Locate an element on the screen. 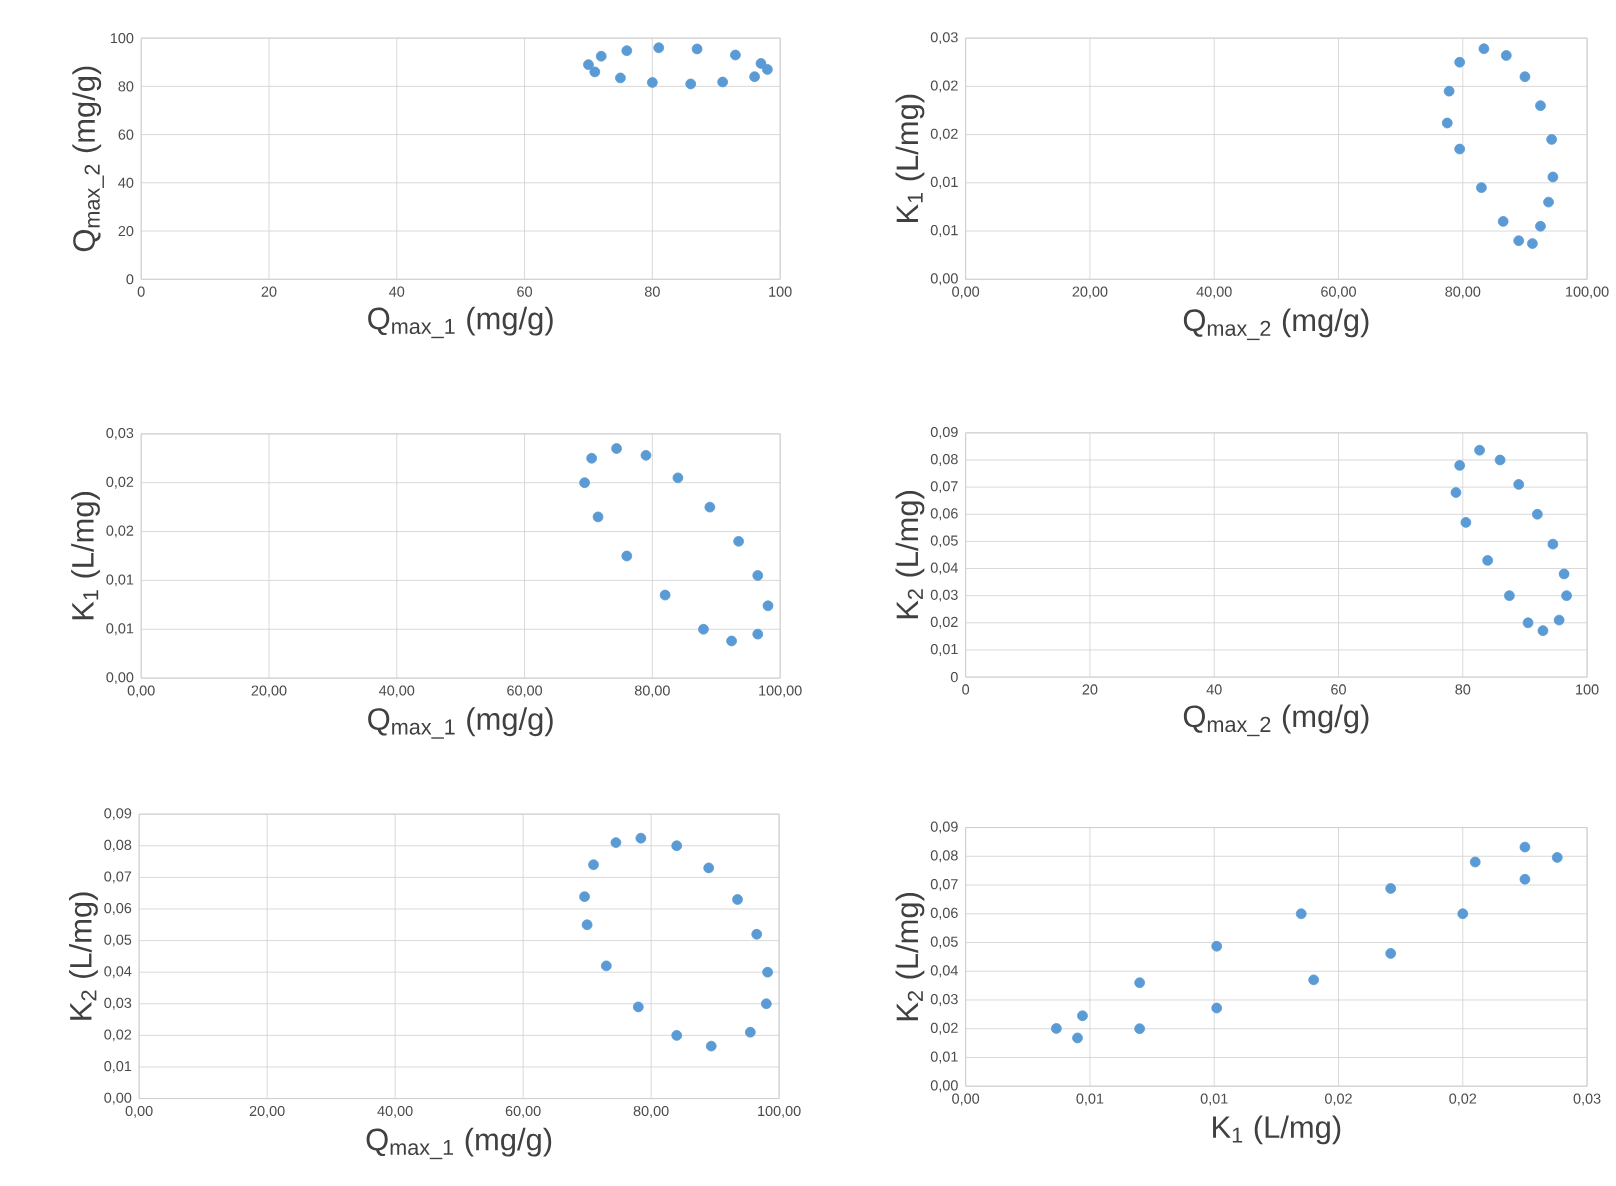 Image resolution: width=1616 pixels, height=1186 pixels. x-tick-label: 60 is located at coordinates (1338, 689).